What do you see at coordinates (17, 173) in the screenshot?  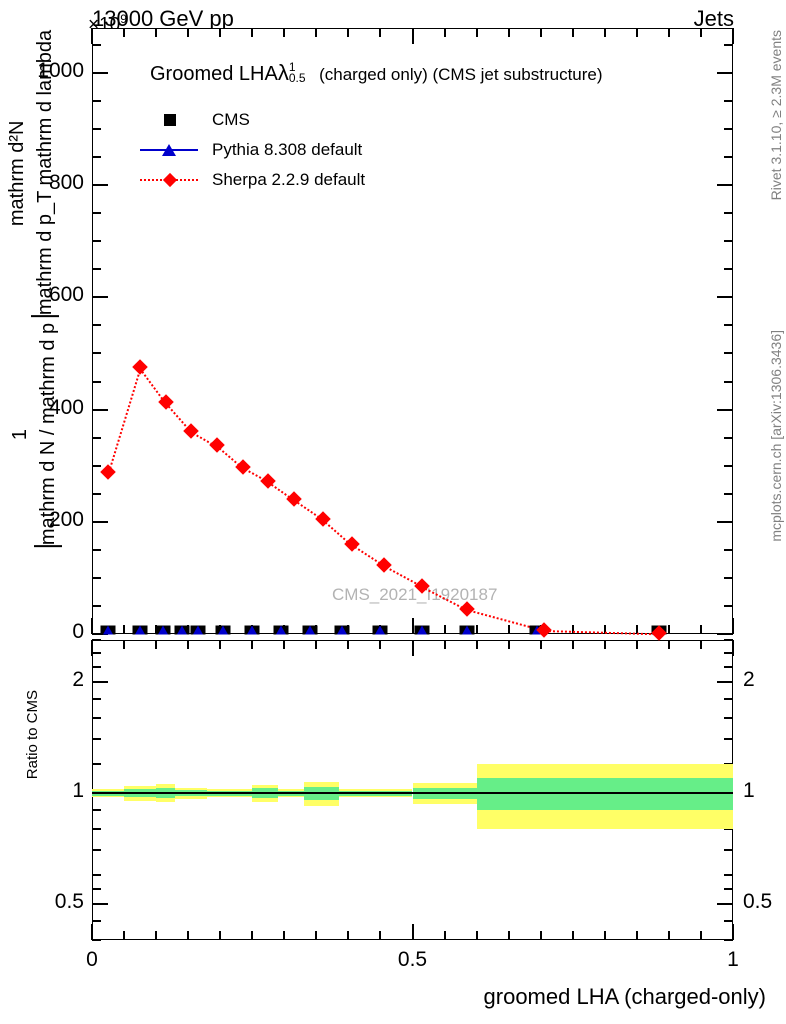 I see `ylabel-numerator: mathrm d²N` at bounding box center [17, 173].